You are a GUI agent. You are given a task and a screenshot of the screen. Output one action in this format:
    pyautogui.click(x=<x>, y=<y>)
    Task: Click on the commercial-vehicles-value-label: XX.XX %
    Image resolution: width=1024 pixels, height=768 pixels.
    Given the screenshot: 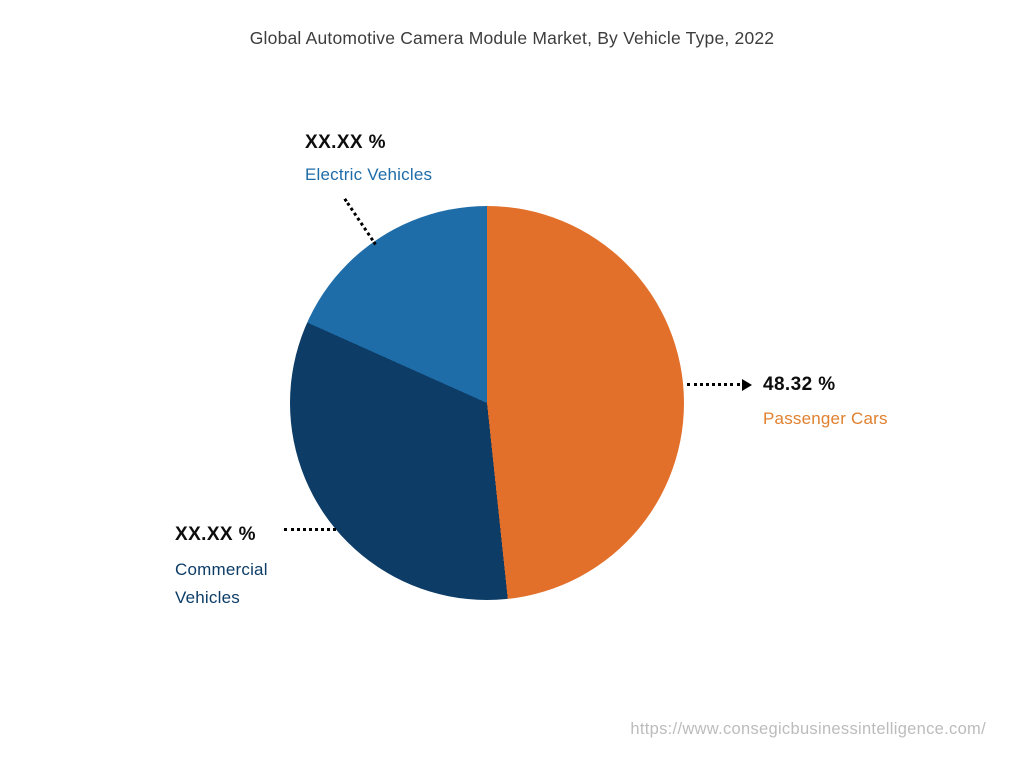 What is the action you would take?
    pyautogui.click(x=215, y=534)
    